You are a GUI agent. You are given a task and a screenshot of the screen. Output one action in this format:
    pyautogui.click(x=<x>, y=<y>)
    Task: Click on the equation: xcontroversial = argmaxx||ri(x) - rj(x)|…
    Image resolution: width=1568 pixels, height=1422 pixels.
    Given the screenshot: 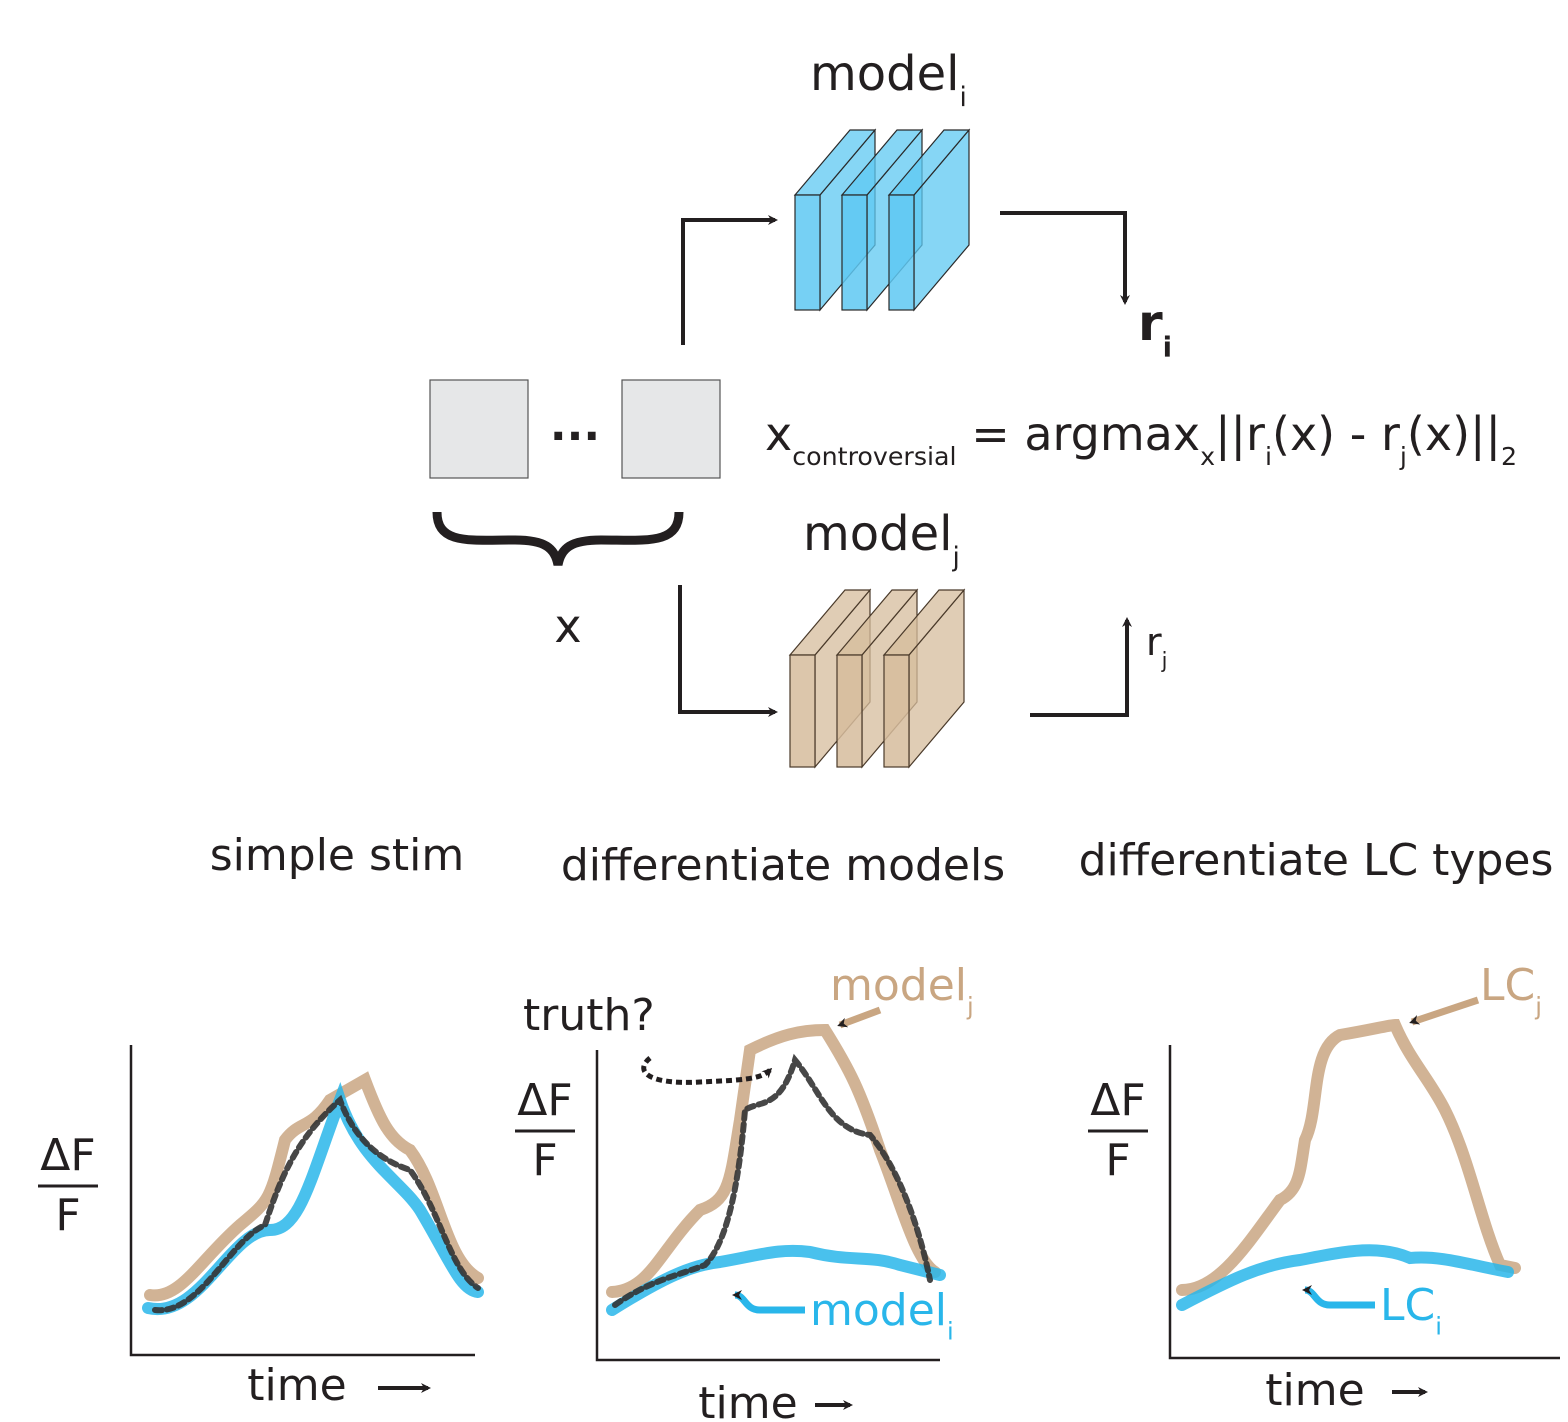 What is the action you would take?
    pyautogui.click(x=1141, y=439)
    